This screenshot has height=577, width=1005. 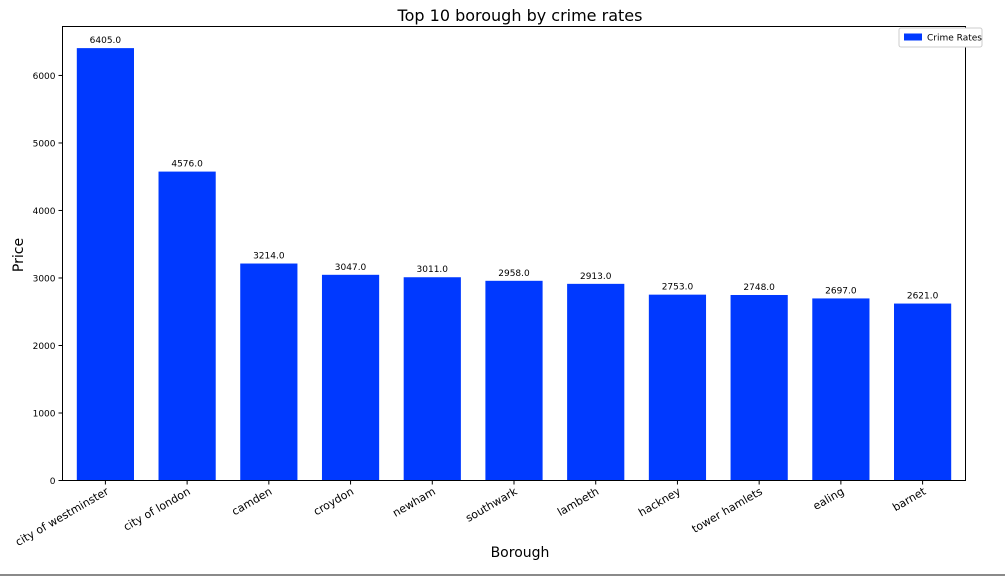 What do you see at coordinates (269, 257) in the screenshot?
I see `bar-value-label: 3214.0` at bounding box center [269, 257].